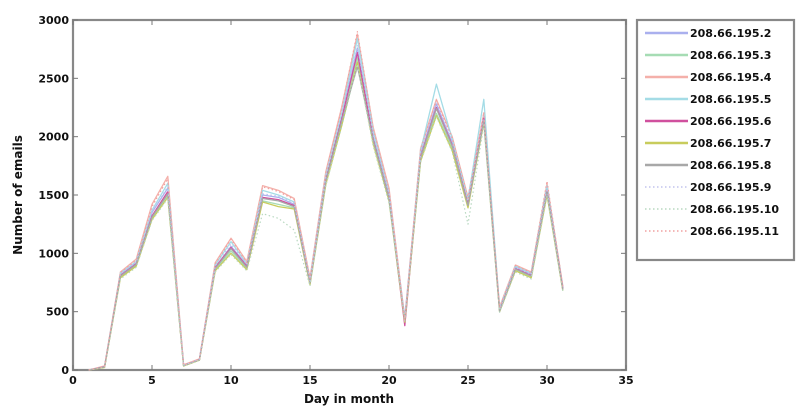 This screenshot has width=796, height=407. Describe the element at coordinates (467, 380) in the screenshot. I see `x-tick-label: 25` at that location.